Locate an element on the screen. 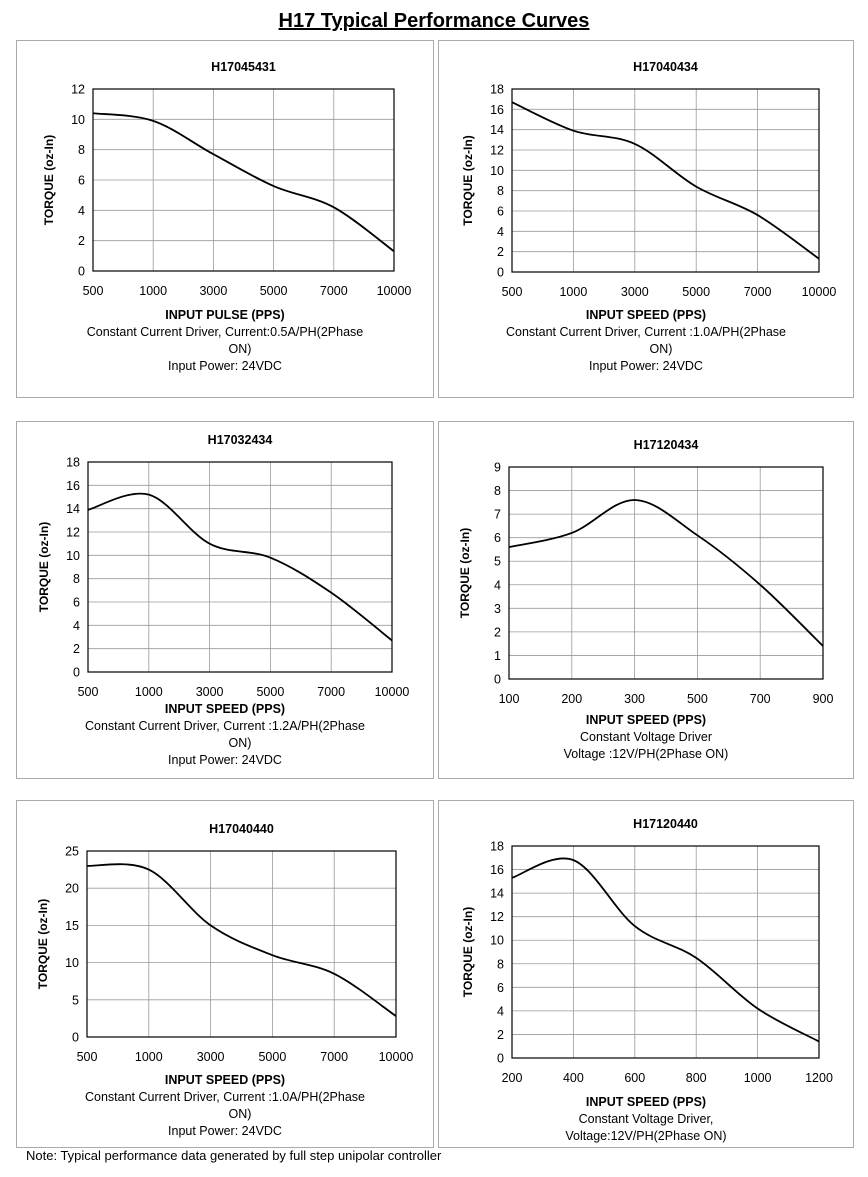 The height and width of the screenshot is (1177, 868). chart-title: H17045431 is located at coordinates (243, 67).